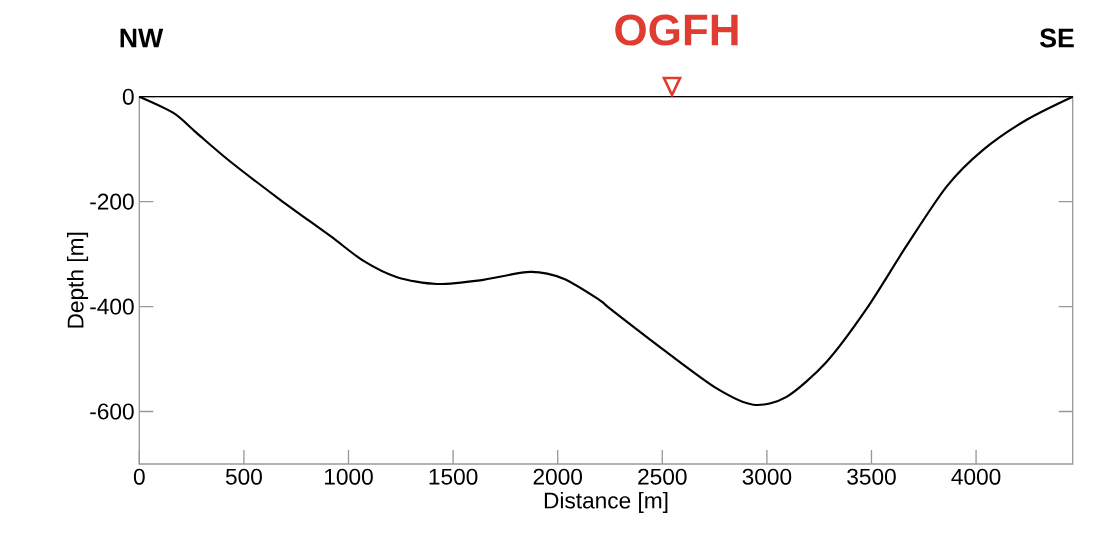  Describe the element at coordinates (142, 38) in the screenshot. I see `text: NW` at that location.